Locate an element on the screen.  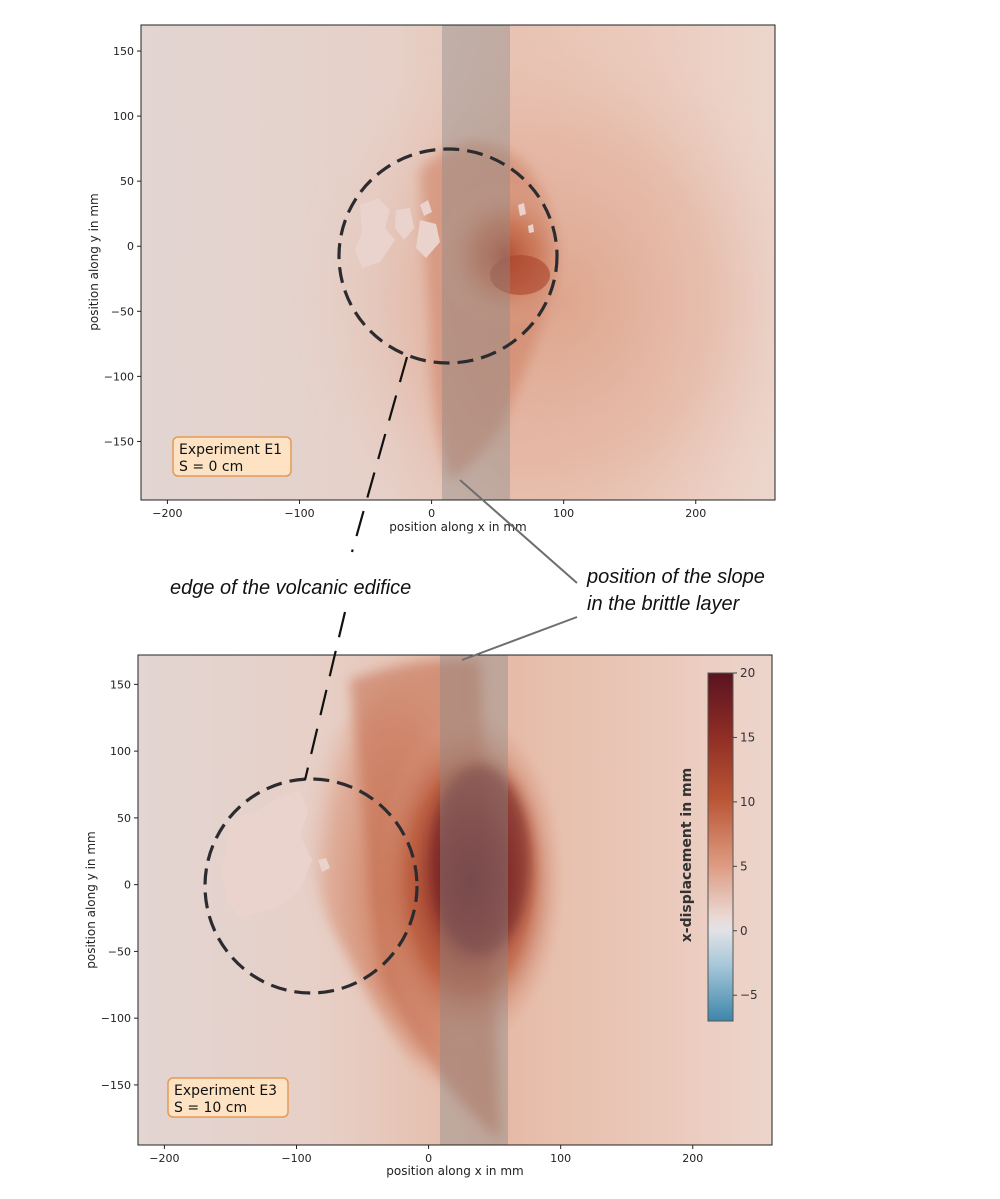
colorbar-gradient is located at coordinates (720, 847).